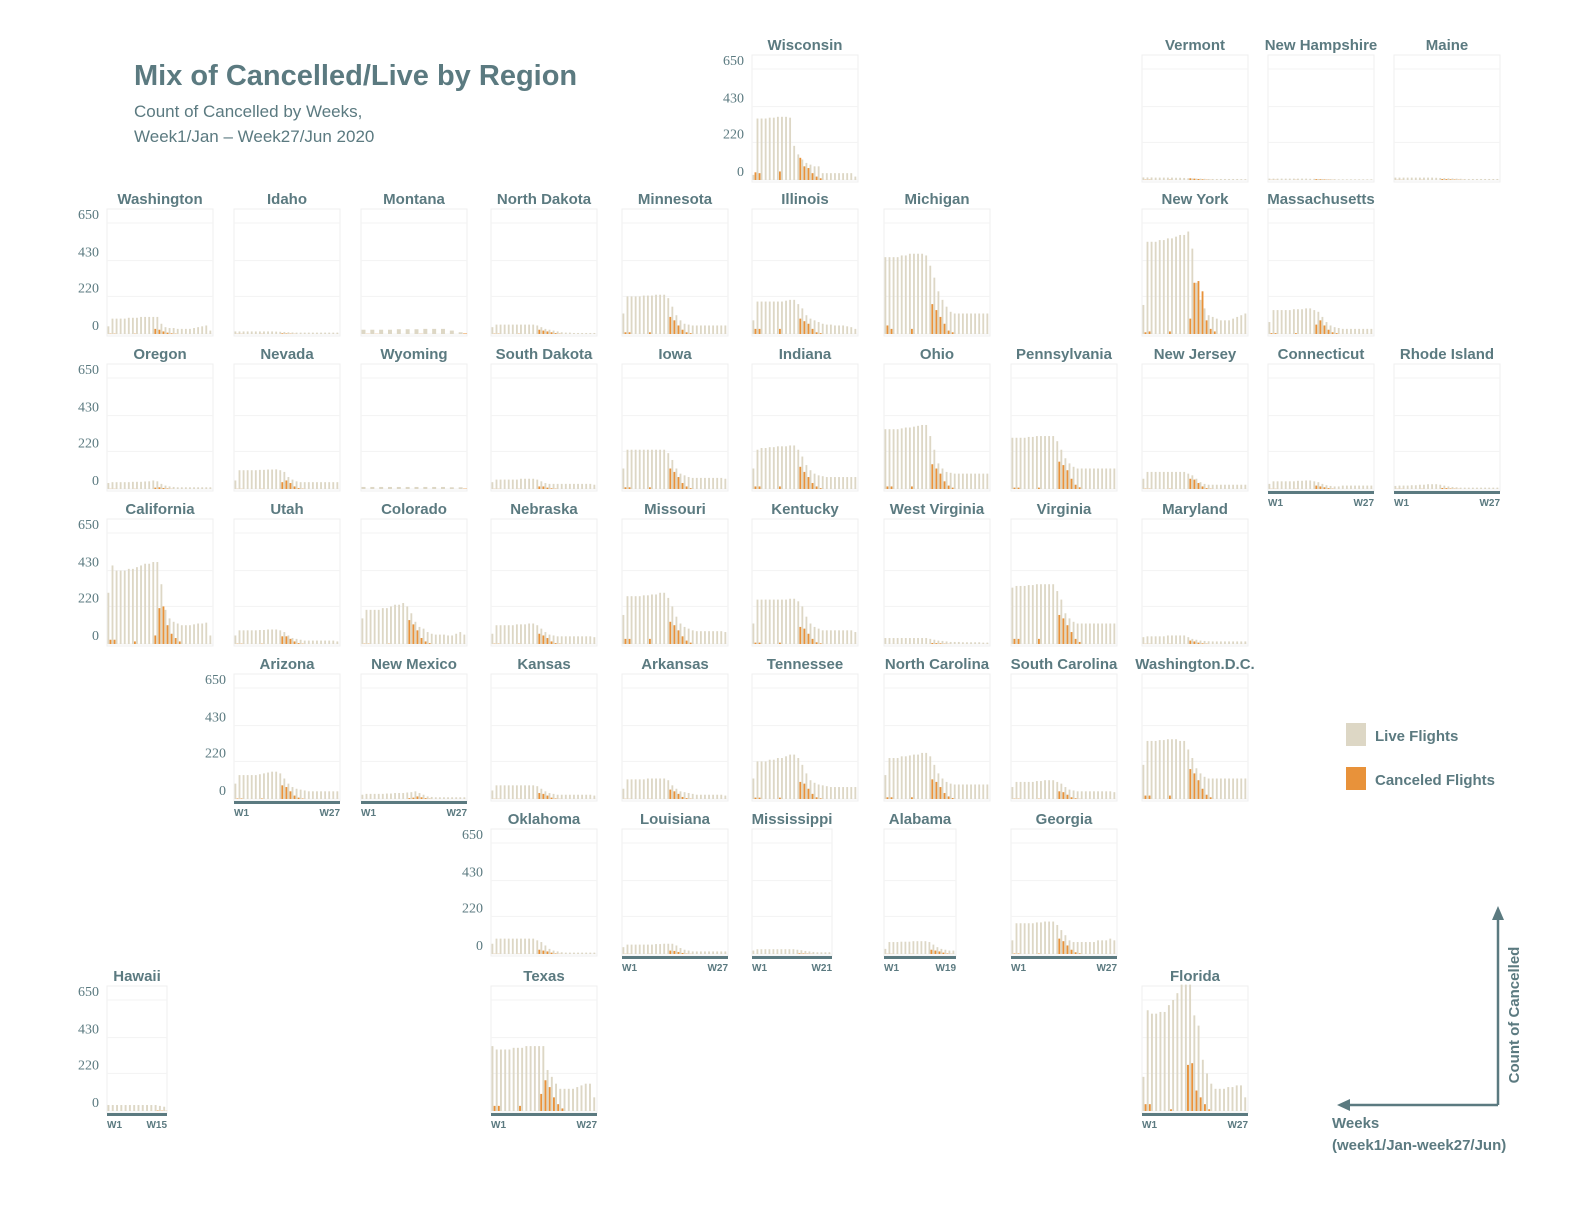  I want to click on x-baseline, so click(1447, 492).